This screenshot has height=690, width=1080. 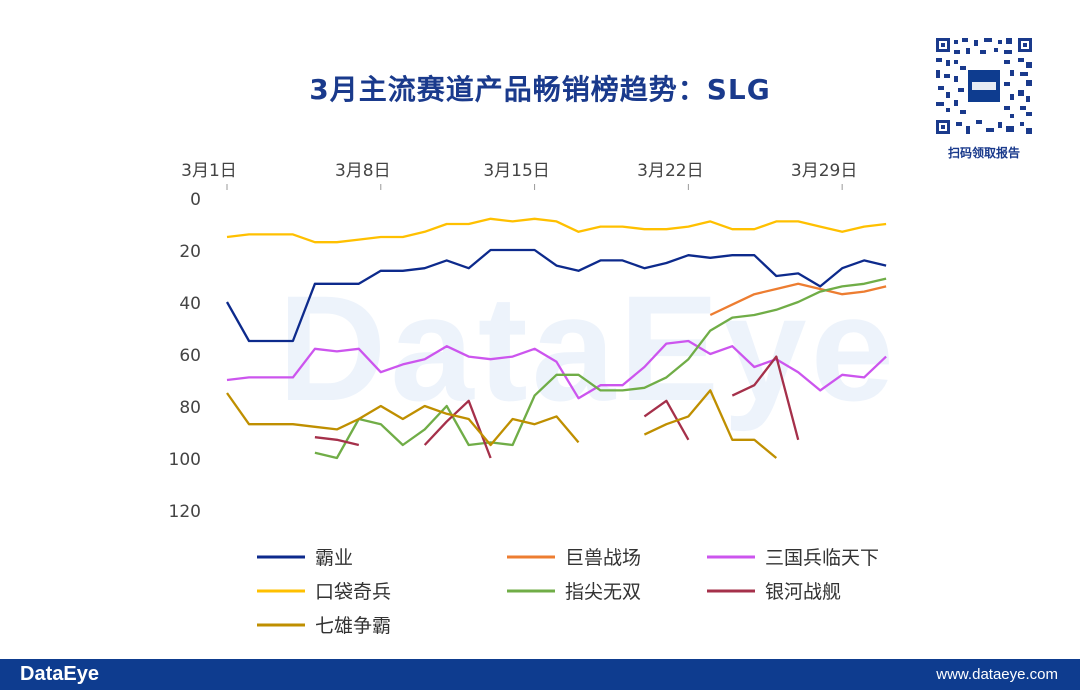 I want to click on qr-code-icon, so click(x=984, y=86).